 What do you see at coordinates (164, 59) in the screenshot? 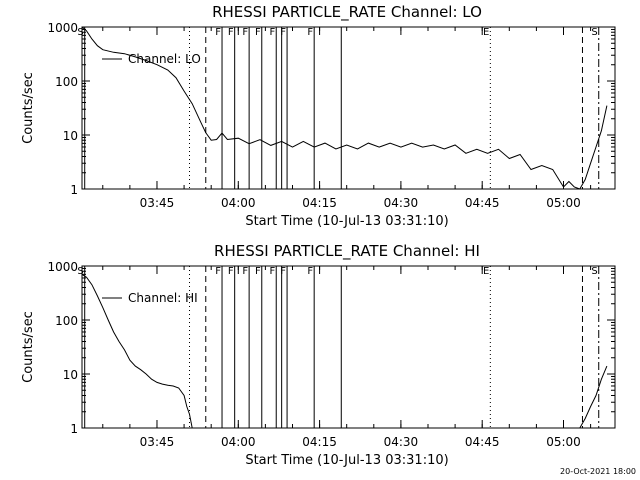
I see `legend-label: Channel: LO` at bounding box center [164, 59].